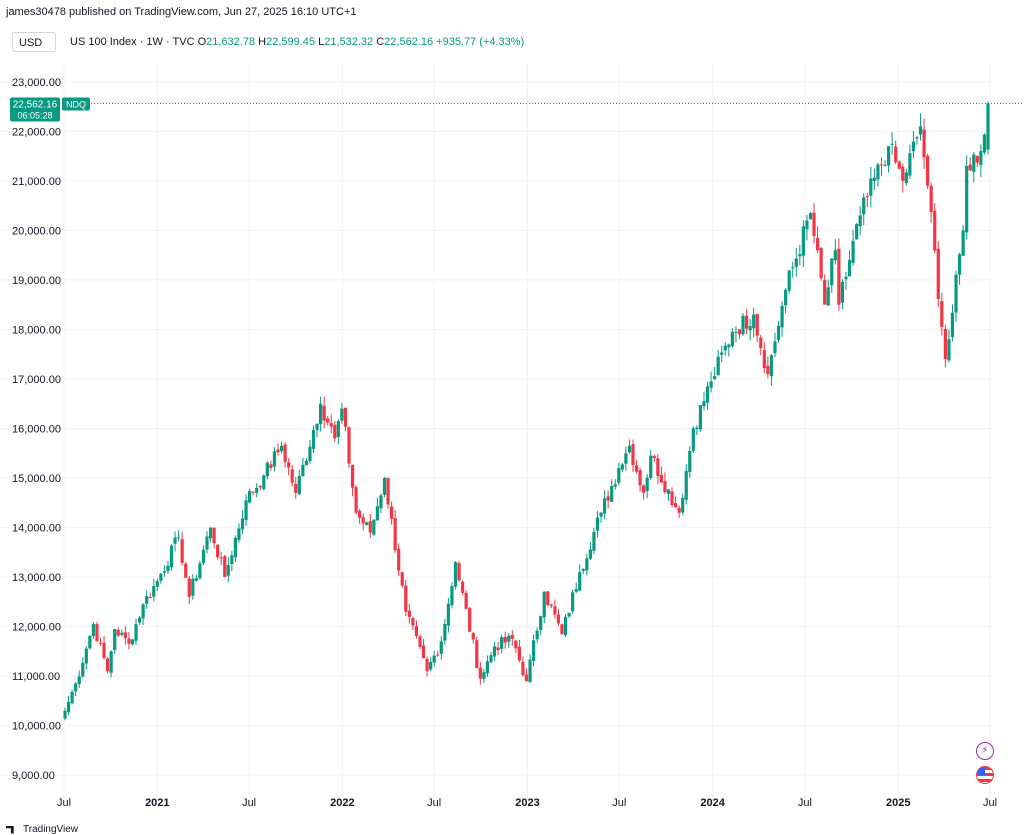 This screenshot has height=835, width=1024. Describe the element at coordinates (36, 380) in the screenshot. I see `y-tick-label: 17,000.00` at that location.